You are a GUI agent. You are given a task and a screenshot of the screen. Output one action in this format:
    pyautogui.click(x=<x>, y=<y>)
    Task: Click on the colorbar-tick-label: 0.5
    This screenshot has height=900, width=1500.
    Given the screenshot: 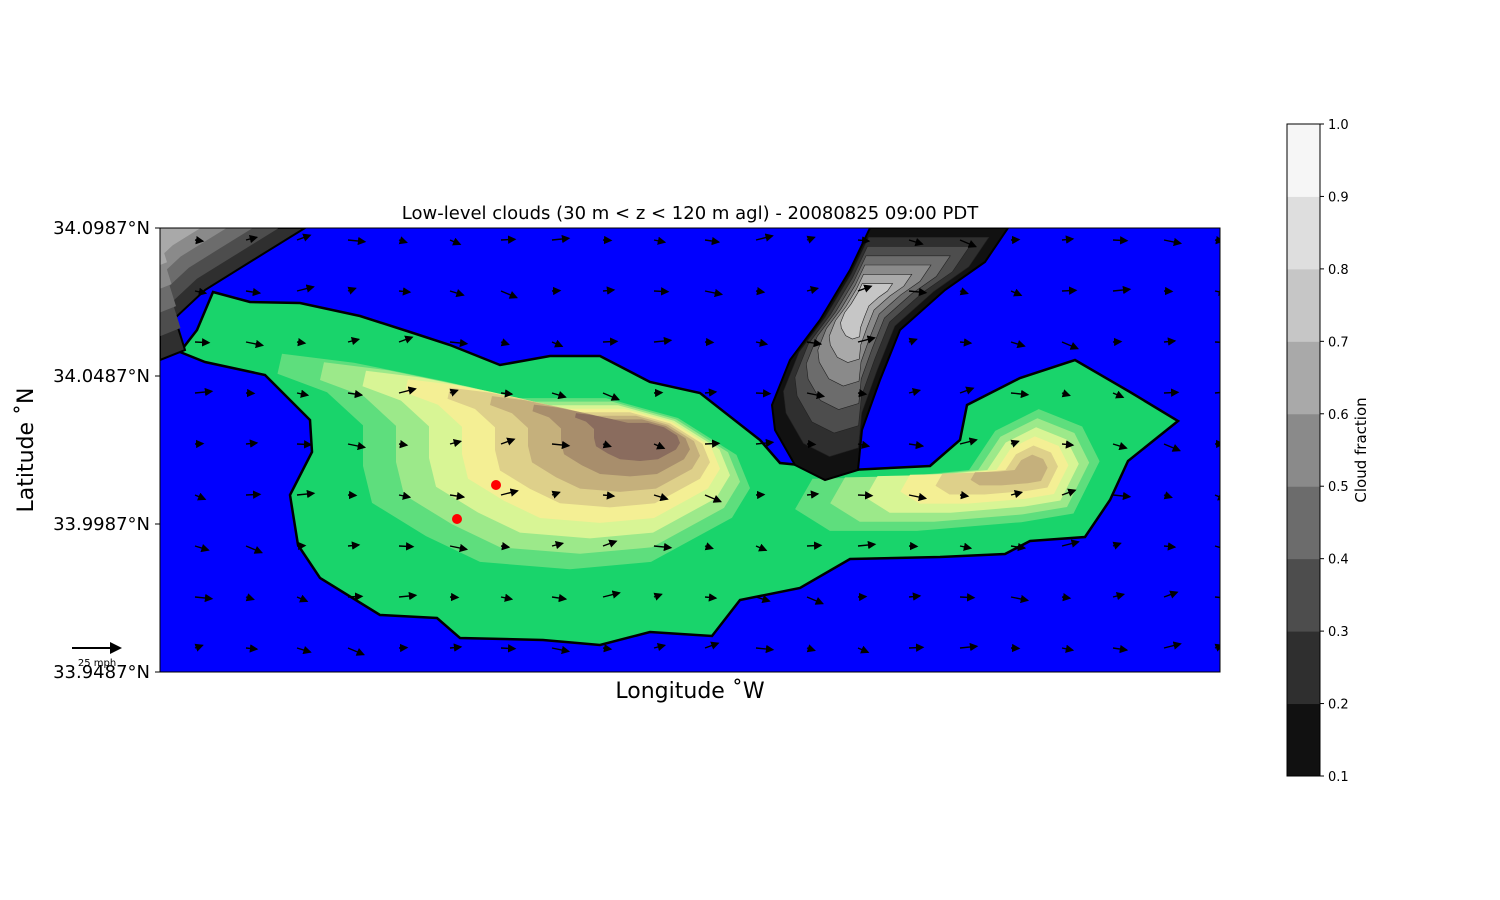 What is the action you would take?
    pyautogui.click(x=1338, y=487)
    